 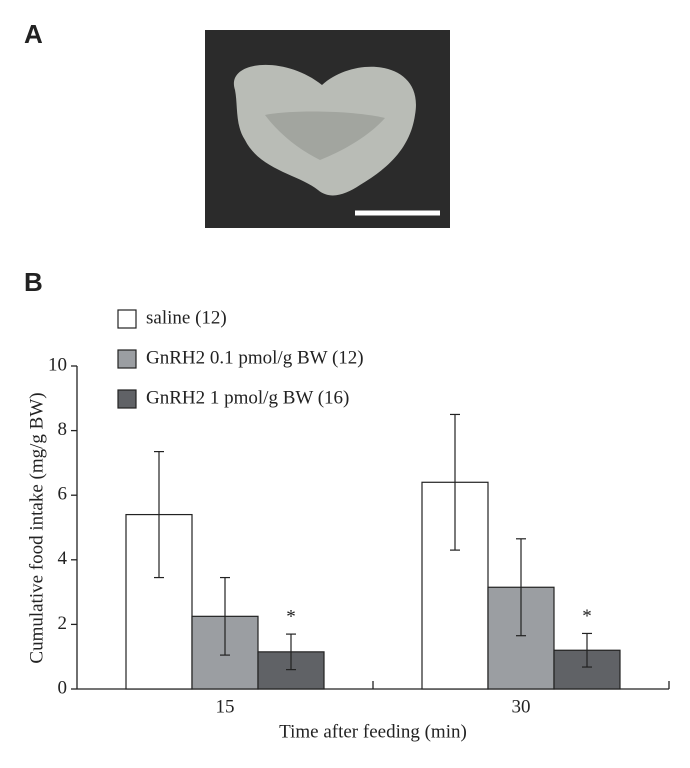 What do you see at coordinates (521, 706) in the screenshot?
I see `x-tick-label: 30` at bounding box center [521, 706].